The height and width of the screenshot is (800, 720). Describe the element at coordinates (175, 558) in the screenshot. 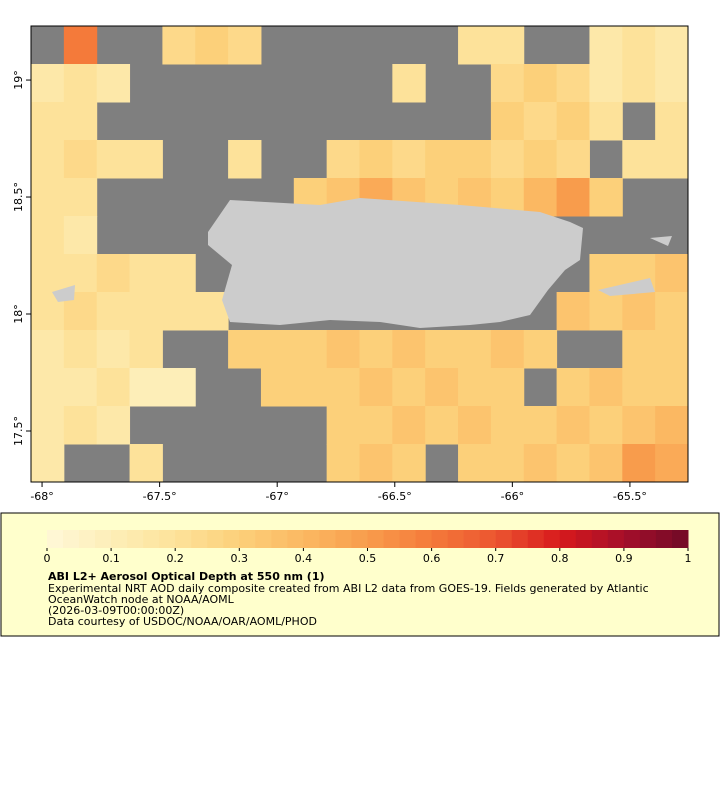

I see `colorbar-tick-label: 0.2` at that location.